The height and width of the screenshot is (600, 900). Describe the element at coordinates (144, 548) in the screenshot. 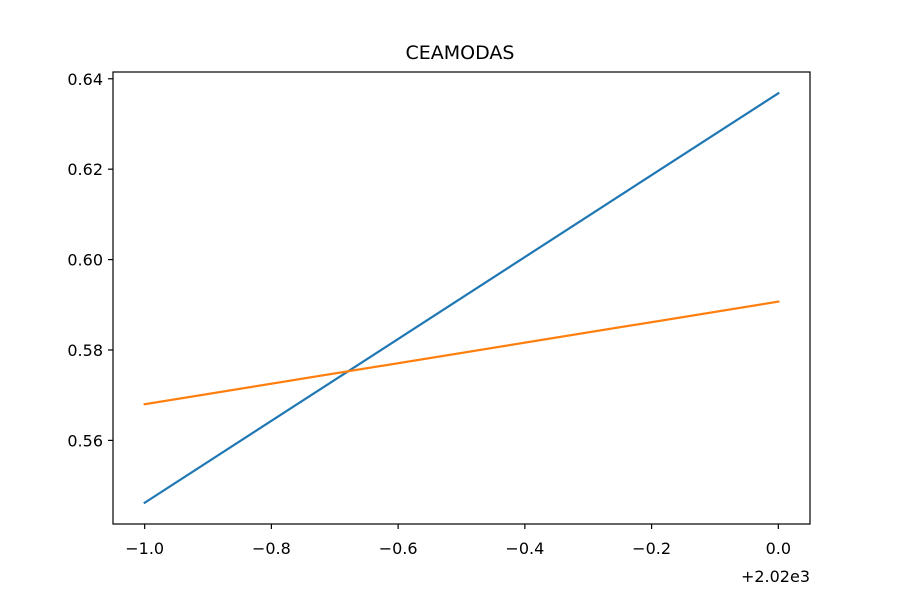

I see `x-tick-label: −1.0` at that location.